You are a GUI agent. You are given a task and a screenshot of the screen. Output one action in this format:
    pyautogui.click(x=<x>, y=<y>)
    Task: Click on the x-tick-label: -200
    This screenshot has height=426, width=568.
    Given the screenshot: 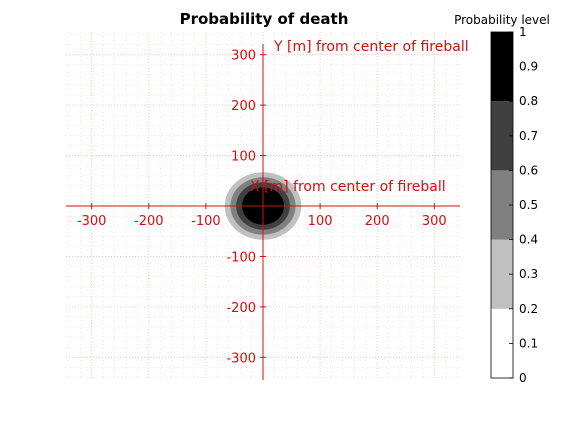 What is the action you would take?
    pyautogui.click(x=149, y=221)
    